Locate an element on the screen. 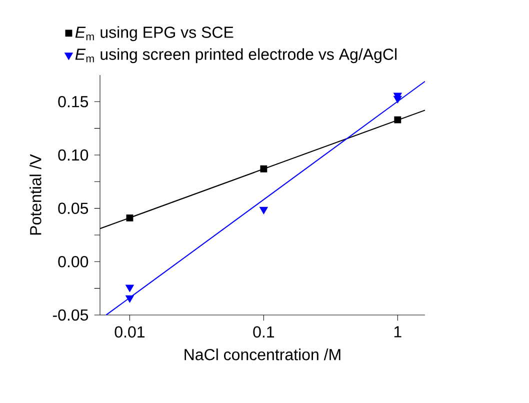 The width and height of the screenshot is (529, 403). y-tick-label: 0.10 is located at coordinates (73, 155).